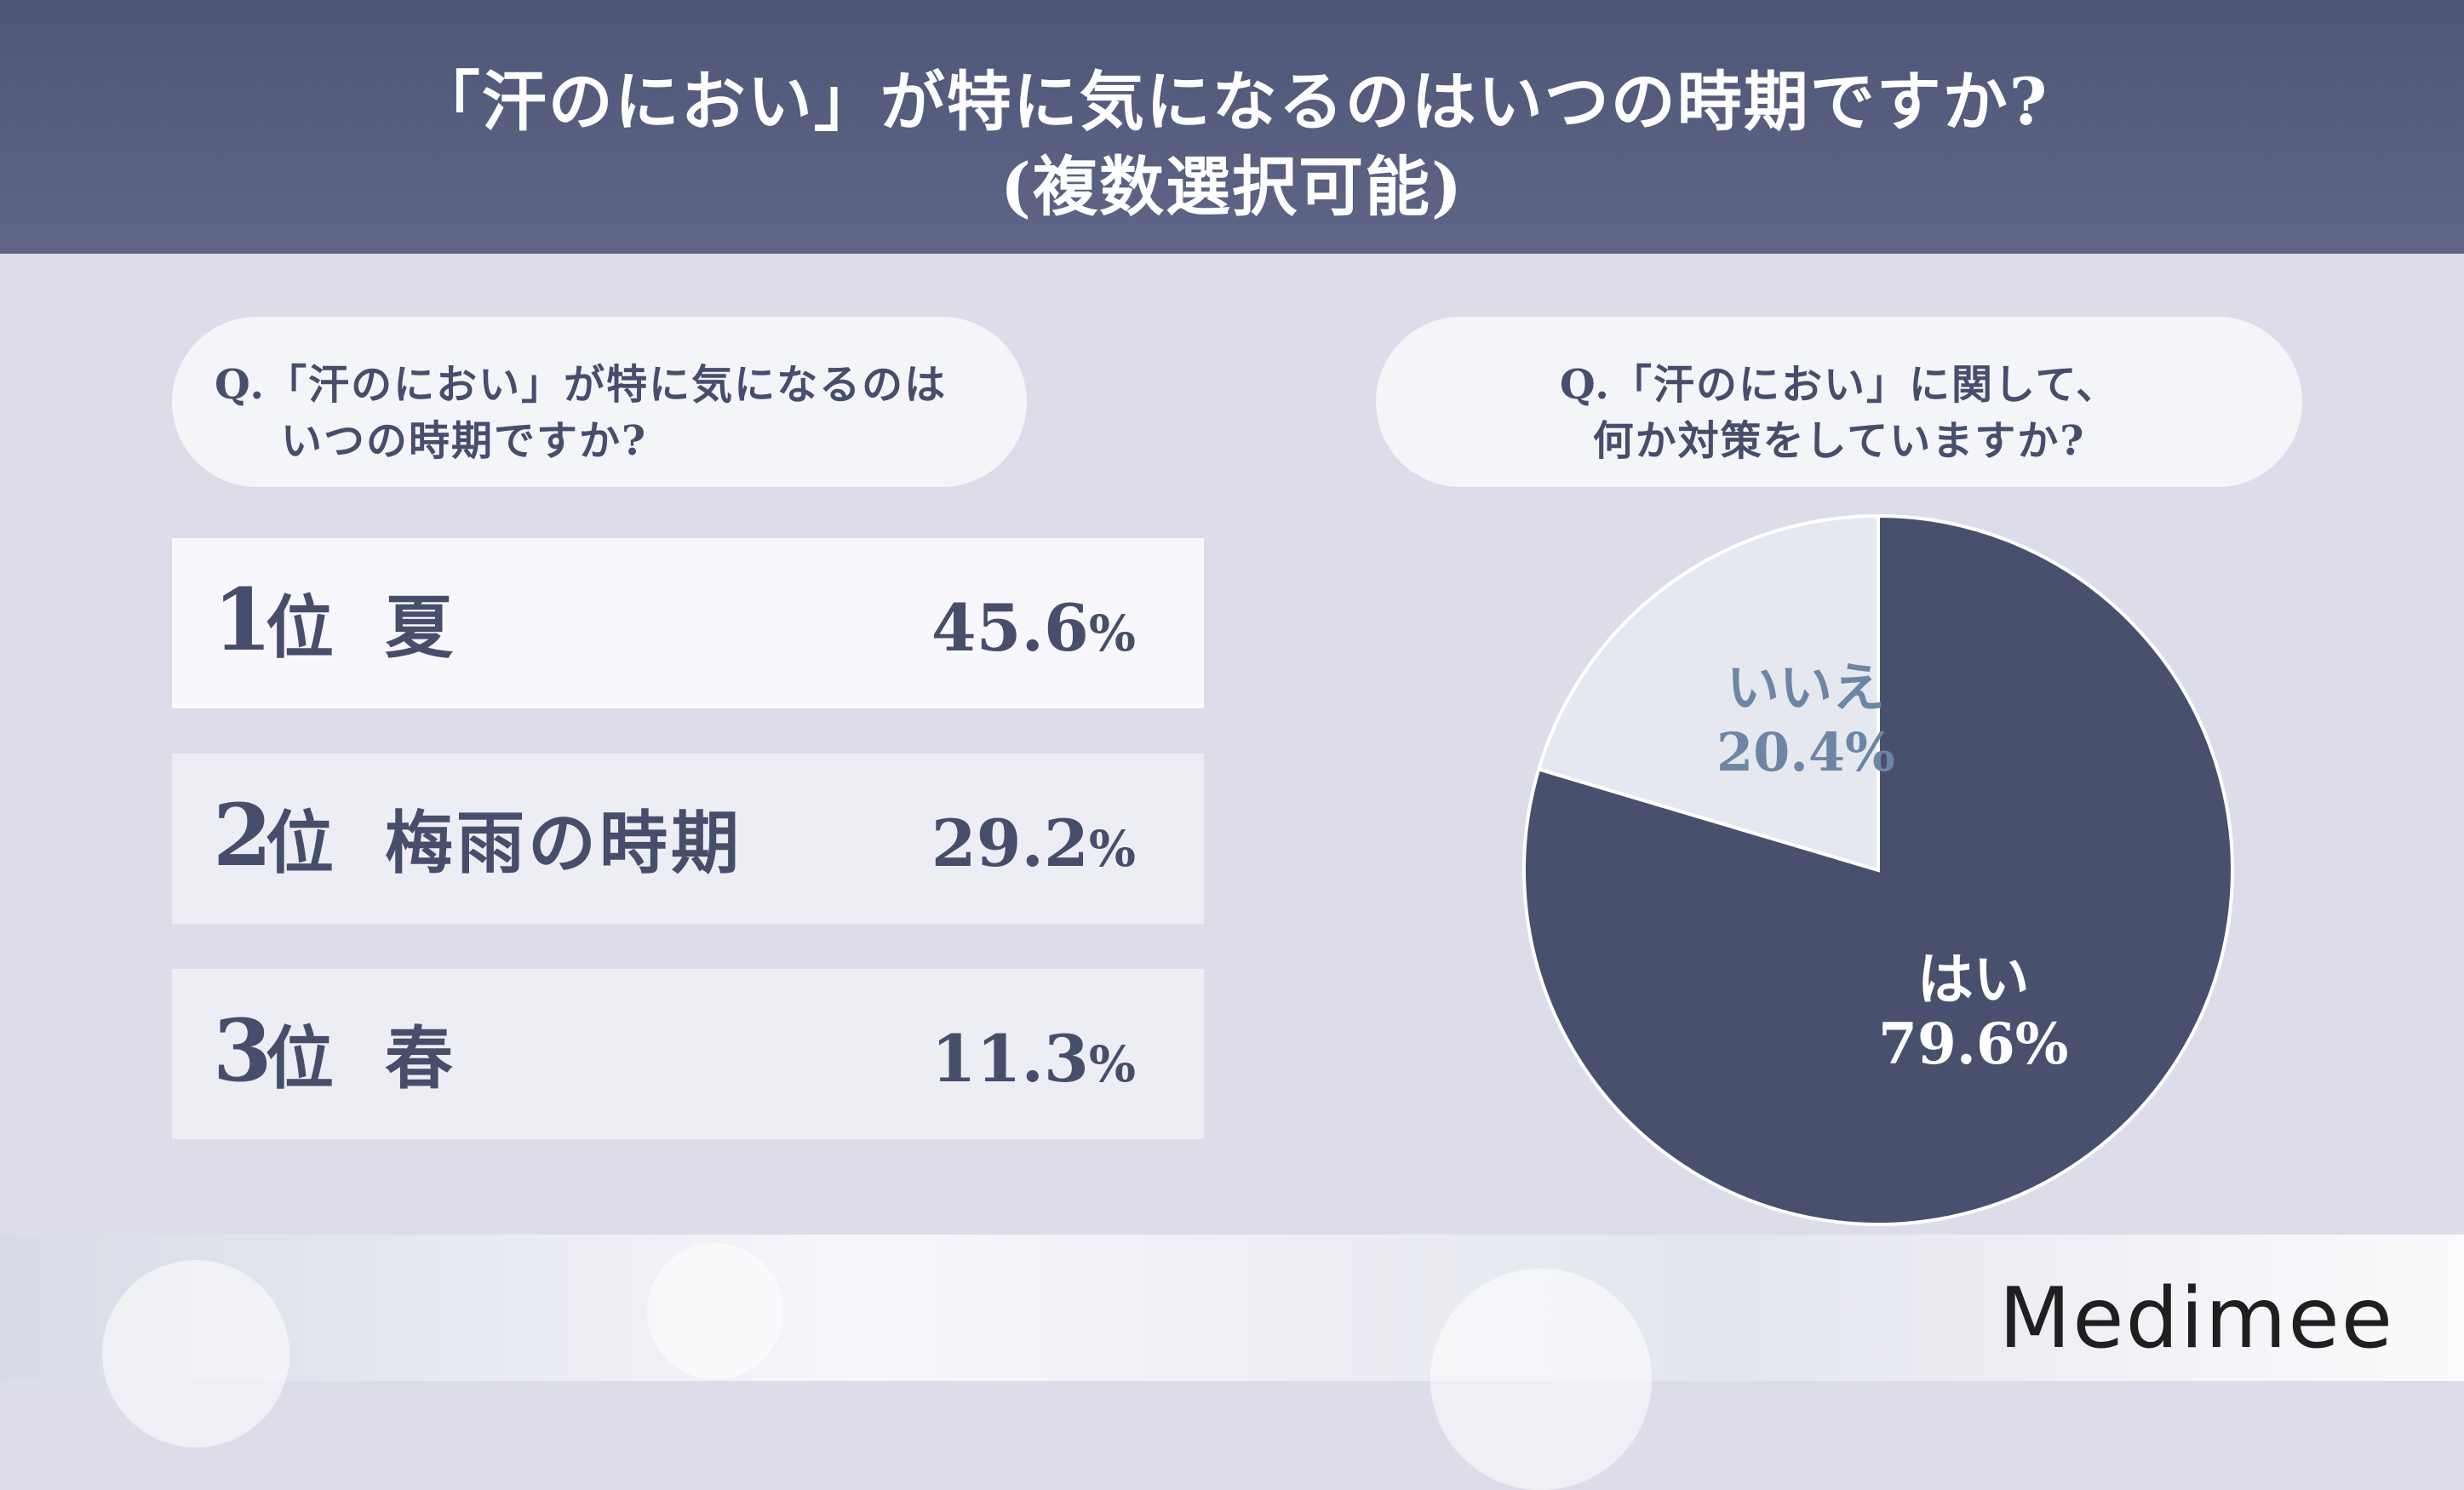 The image size is (2464, 1490). I want to click on rank-label: 春, so click(420, 1058).